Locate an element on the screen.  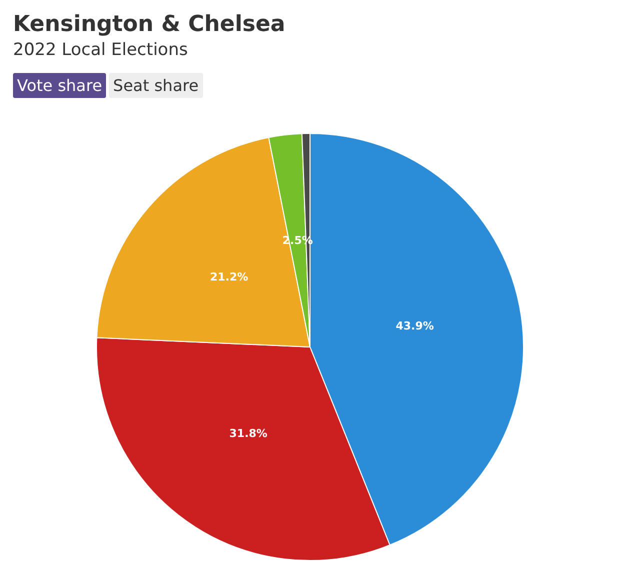
chart-subtitle: 2022 Local Elections is located at coordinates (101, 50).